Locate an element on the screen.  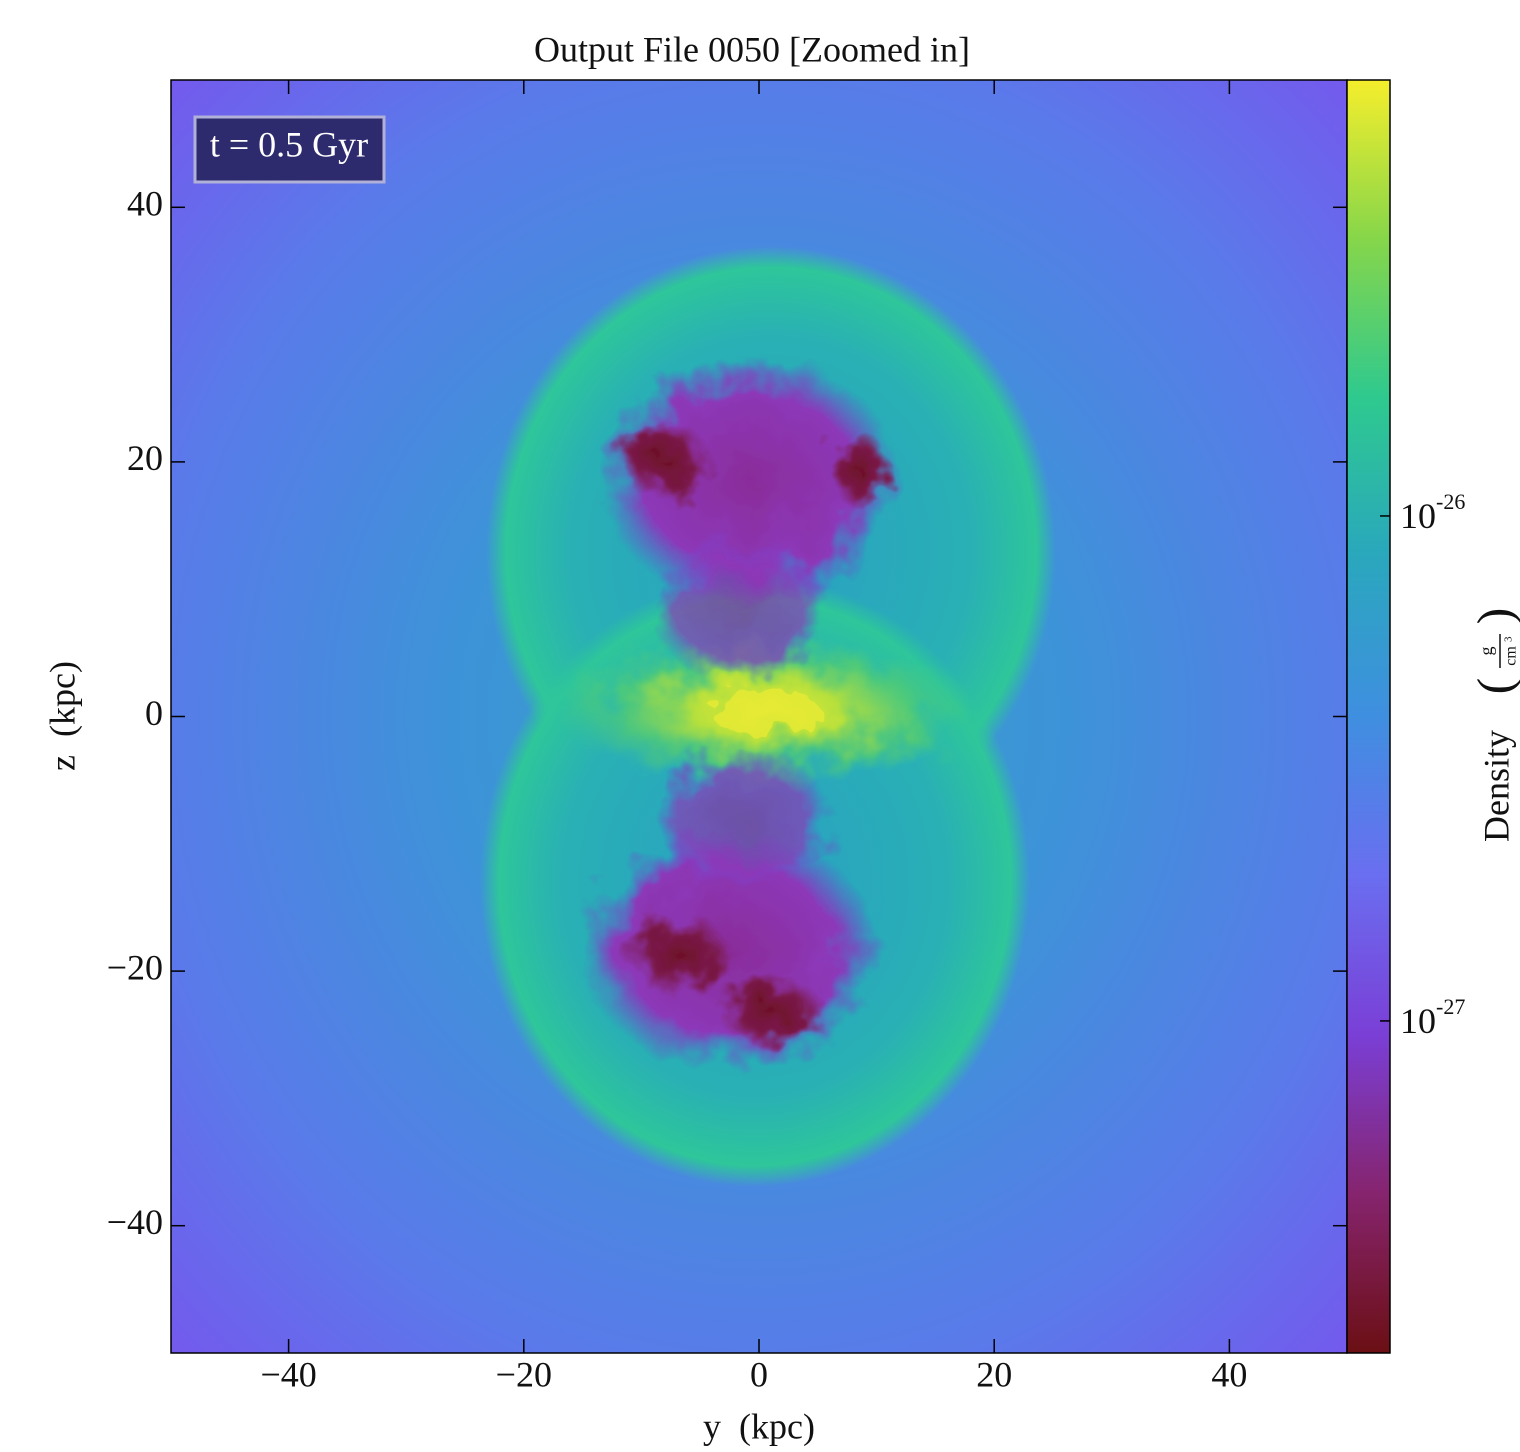
colorbar-tick-exponent: -27 is located at coordinates (1450, 1006).